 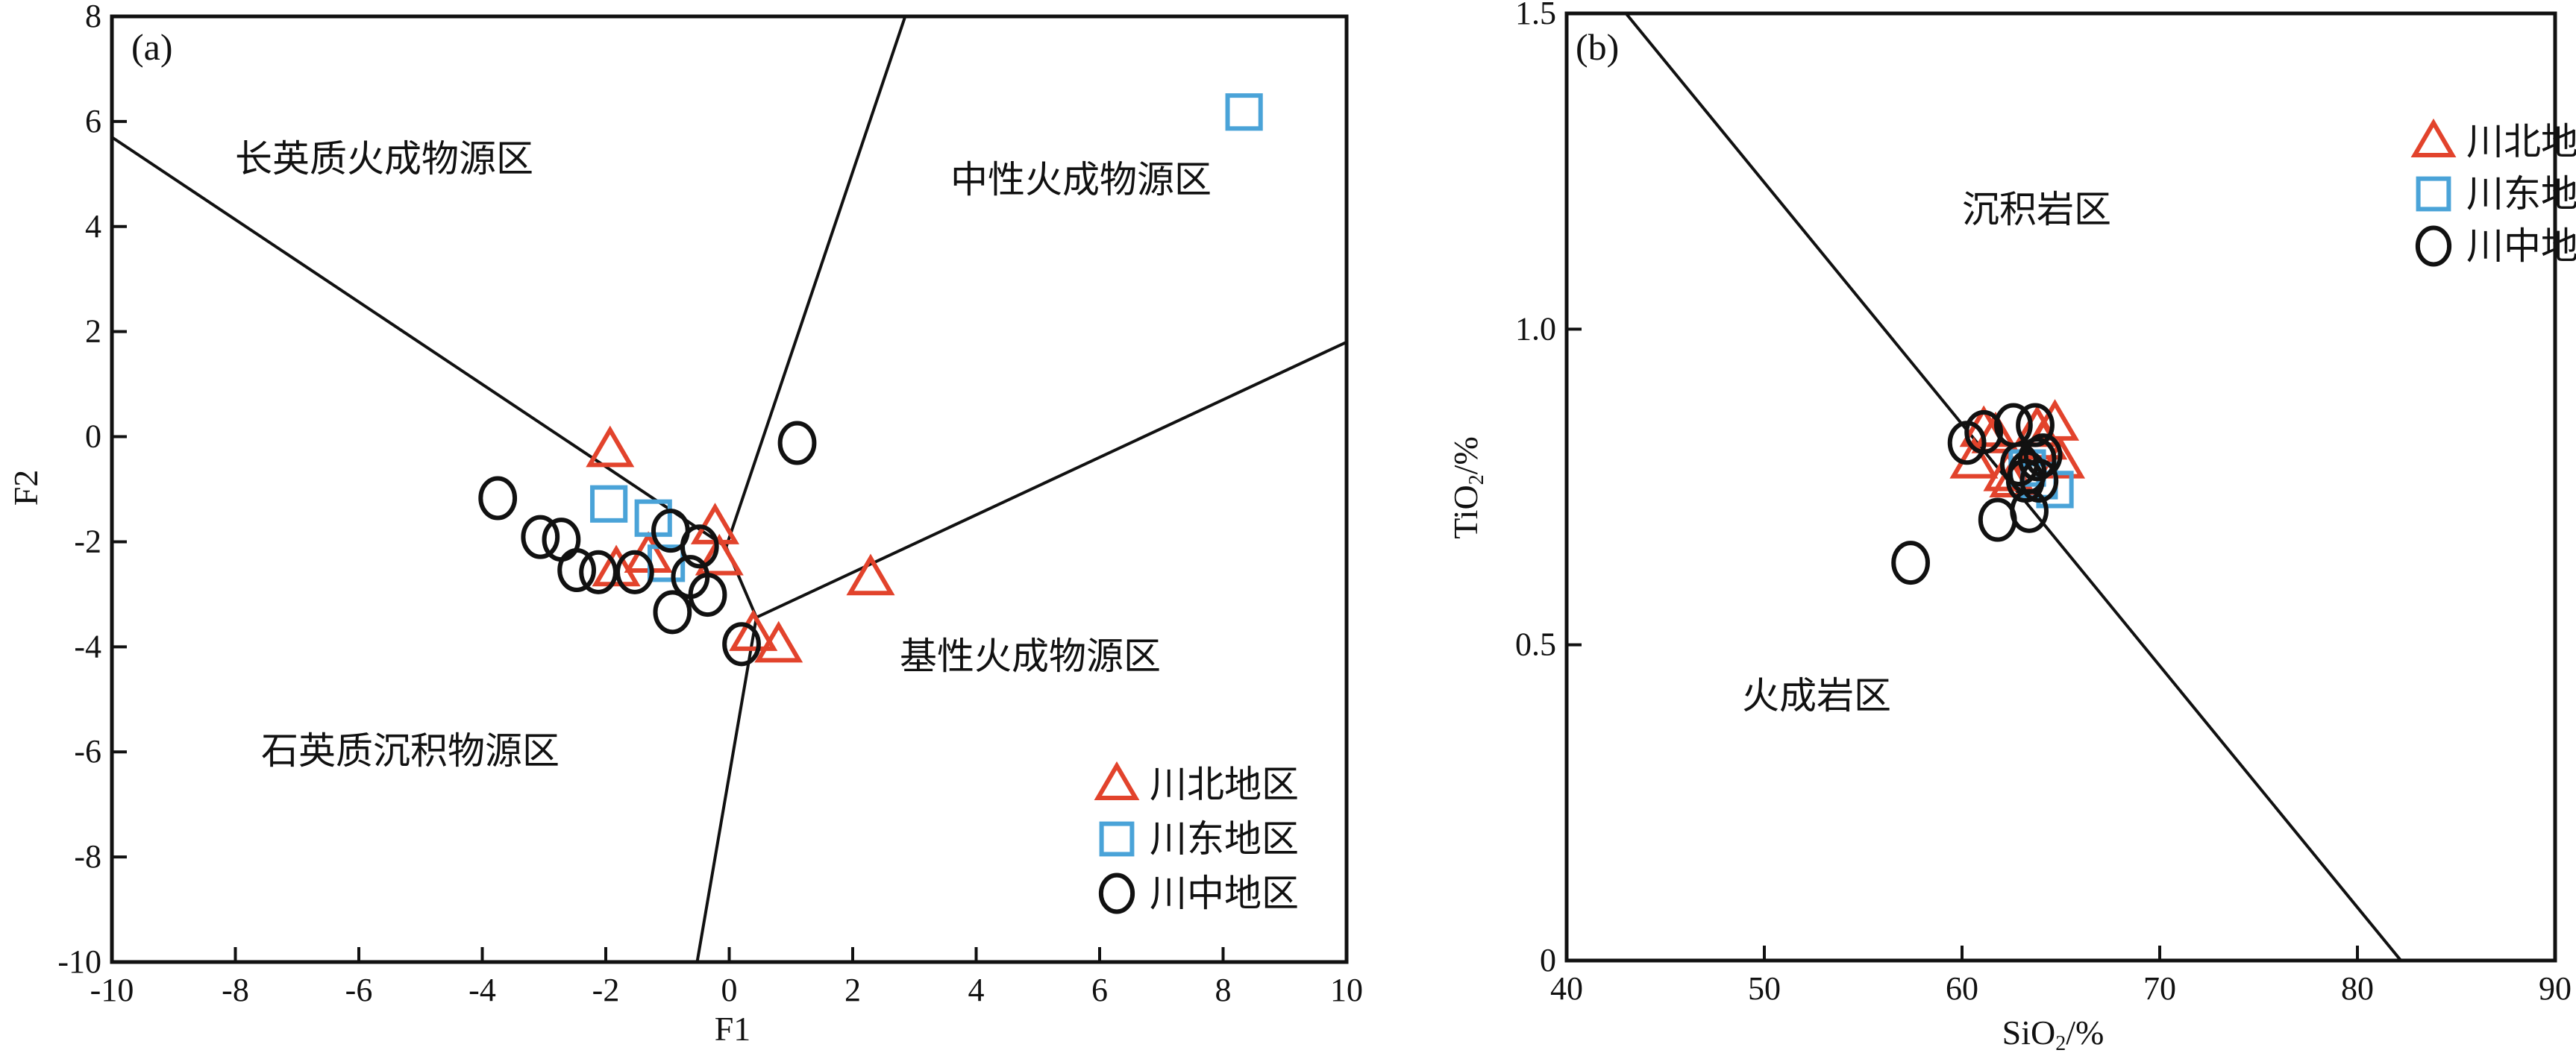 What do you see at coordinates (87, 857) in the screenshot?
I see `y-tick-label: -8` at bounding box center [87, 857].